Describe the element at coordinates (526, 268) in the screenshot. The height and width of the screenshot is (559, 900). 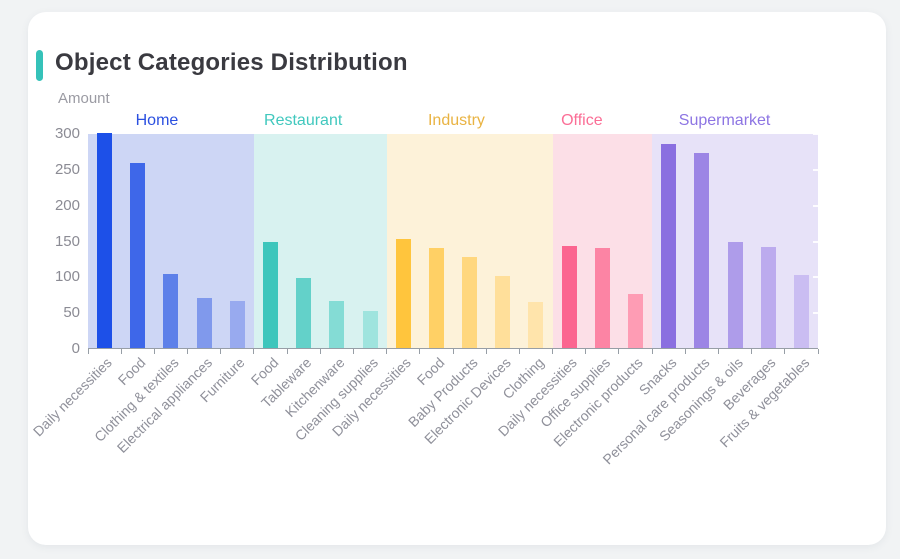
I see `slot-industry-clothing: Clothing` at that location.